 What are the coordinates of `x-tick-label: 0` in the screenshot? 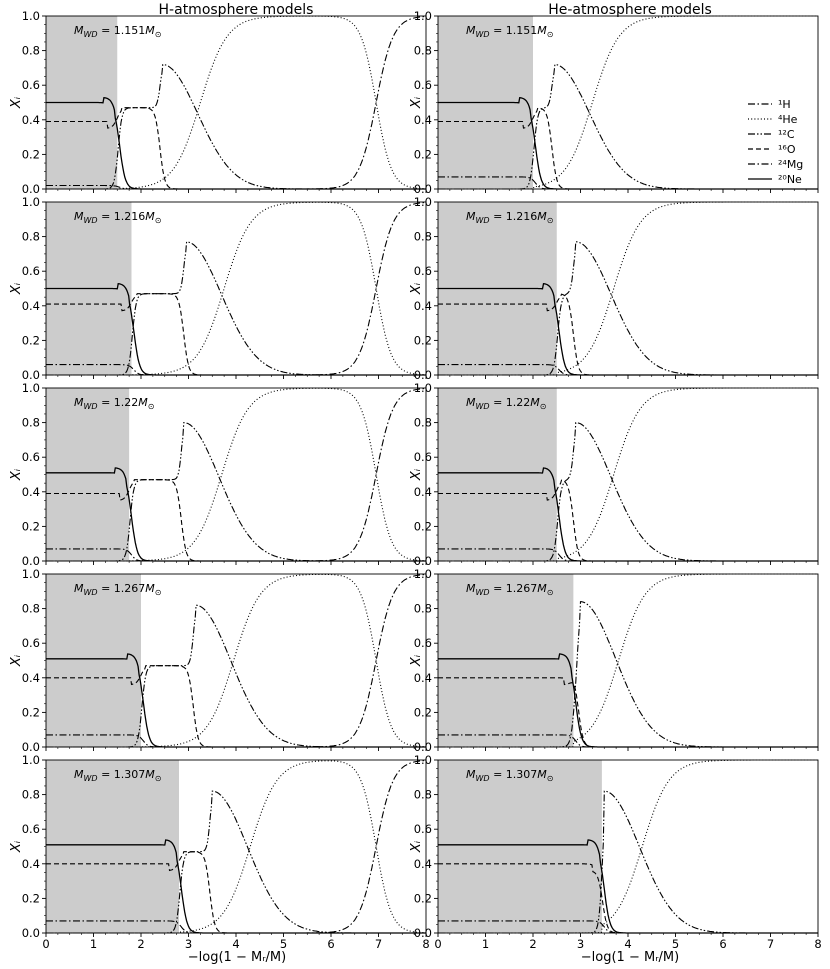 It's located at (45, 944).